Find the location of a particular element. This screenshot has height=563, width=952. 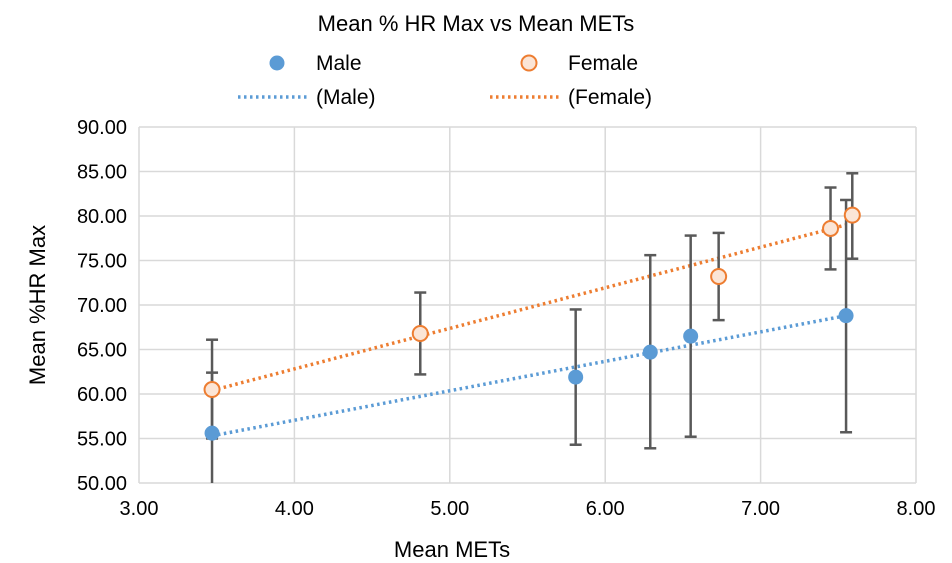

x-tick-label: 3.00 is located at coordinates (139, 509).